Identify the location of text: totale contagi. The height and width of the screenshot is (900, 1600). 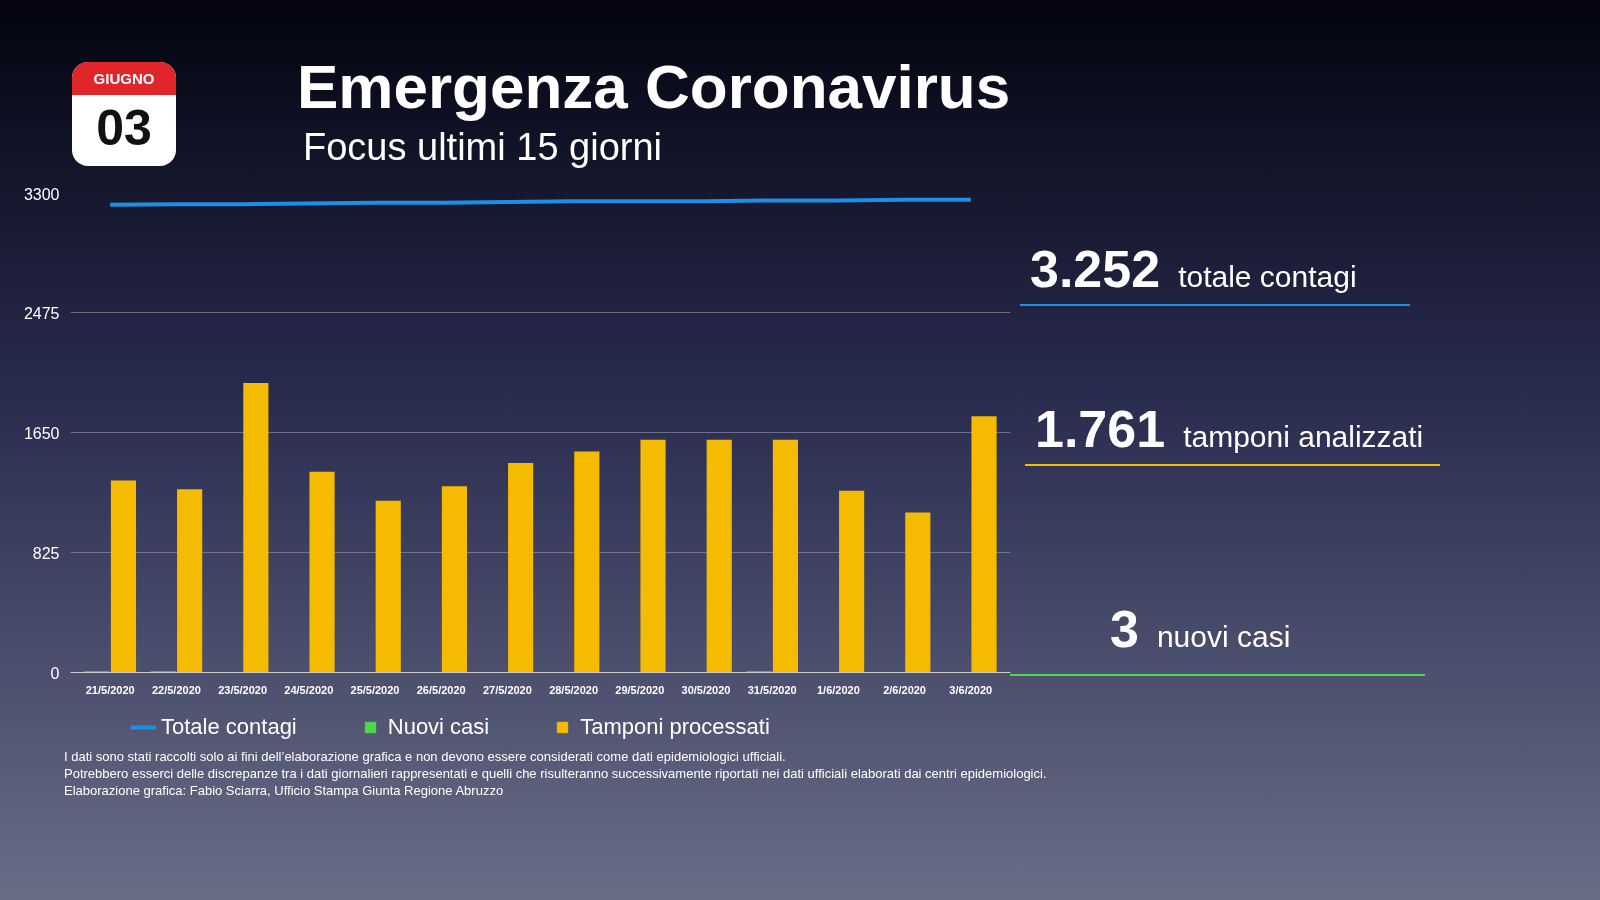
(1267, 276).